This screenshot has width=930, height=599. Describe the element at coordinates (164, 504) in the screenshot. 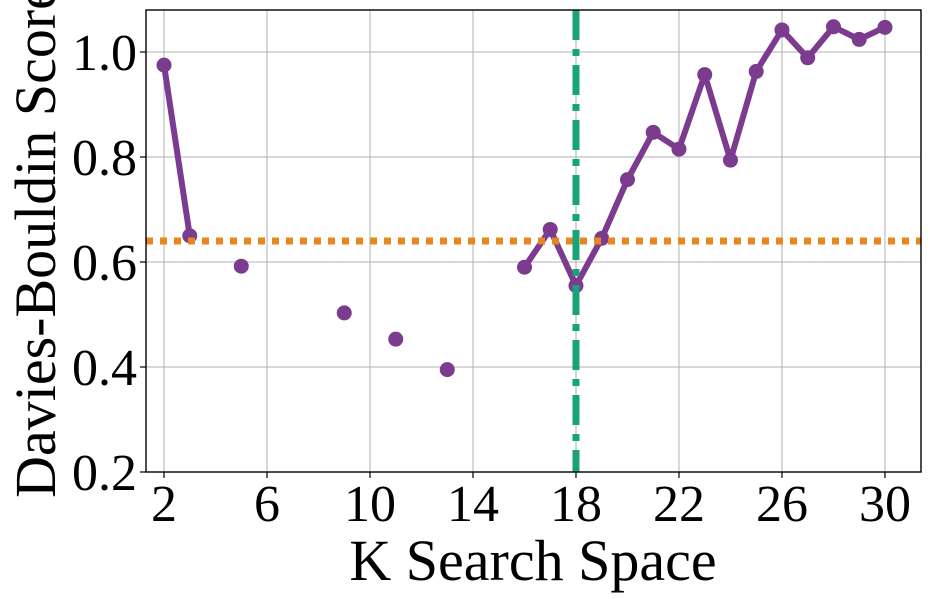

I see `x-tick-label: 2` at that location.